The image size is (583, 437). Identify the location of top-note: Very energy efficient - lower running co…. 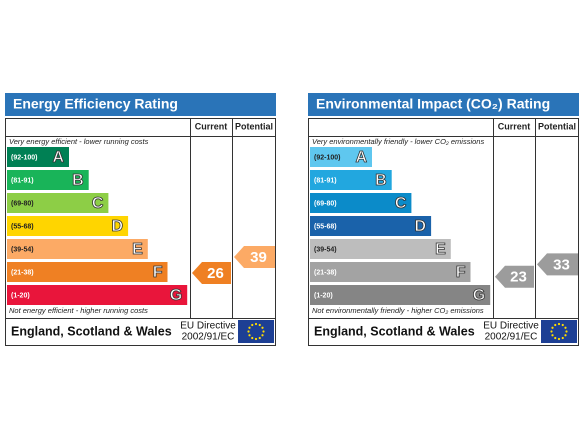
(79, 141).